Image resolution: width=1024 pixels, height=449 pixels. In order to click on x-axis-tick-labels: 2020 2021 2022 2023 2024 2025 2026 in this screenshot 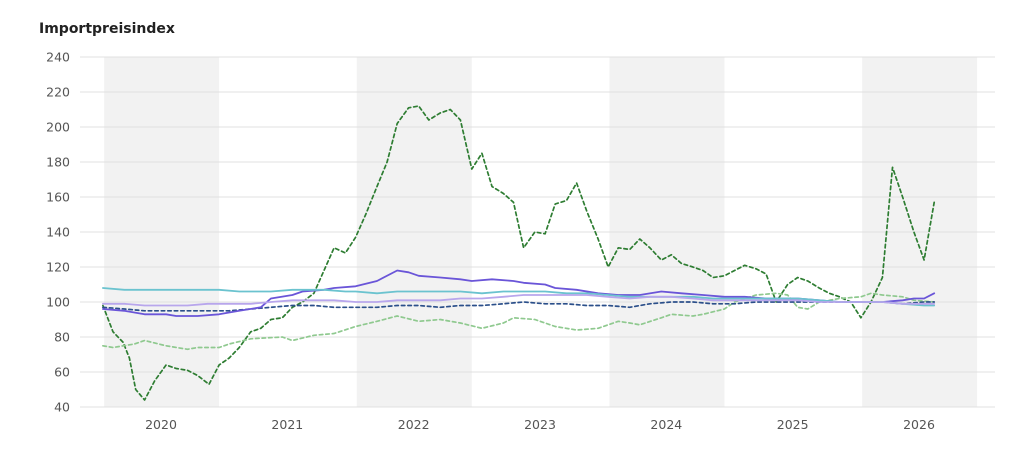, I will do `click(540, 424)`.